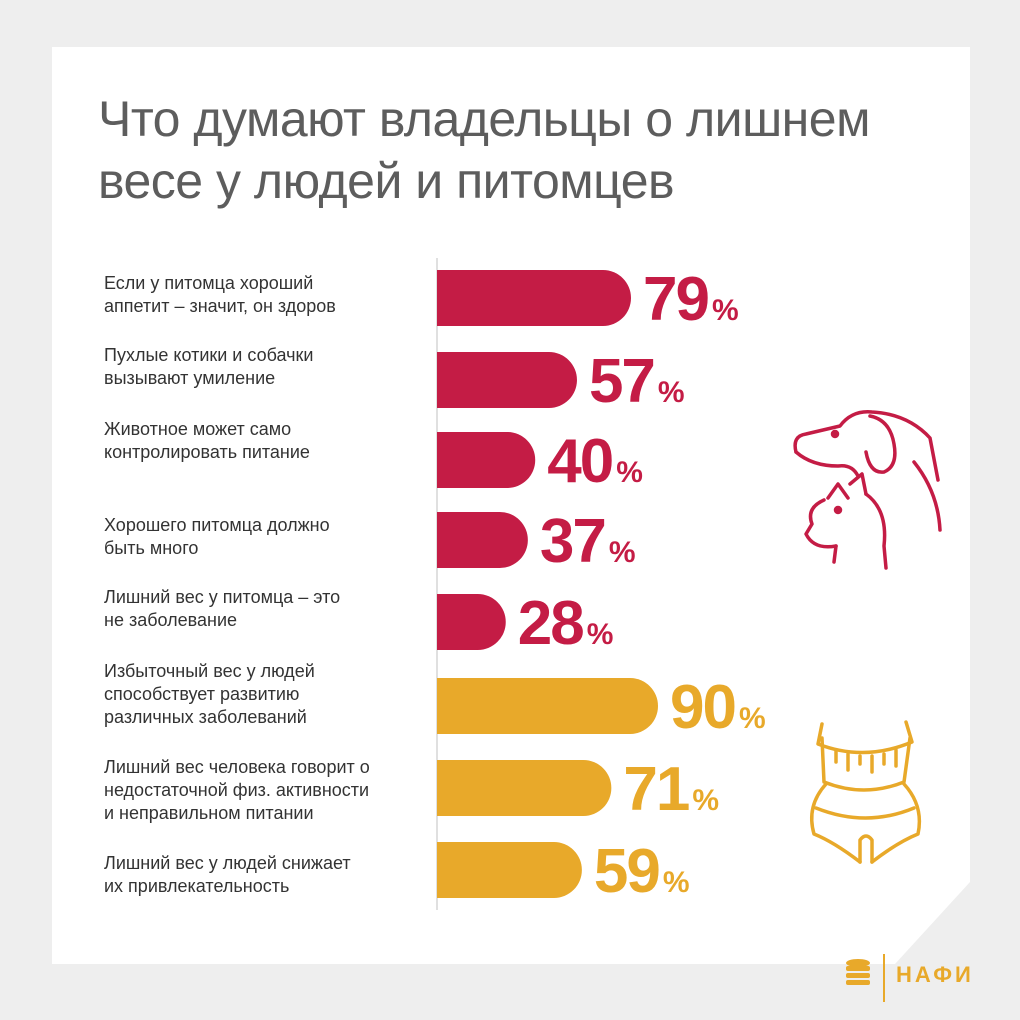  Describe the element at coordinates (222, 597) in the screenshot. I see `category-label-line: Лишний вес у питомца – это` at that location.